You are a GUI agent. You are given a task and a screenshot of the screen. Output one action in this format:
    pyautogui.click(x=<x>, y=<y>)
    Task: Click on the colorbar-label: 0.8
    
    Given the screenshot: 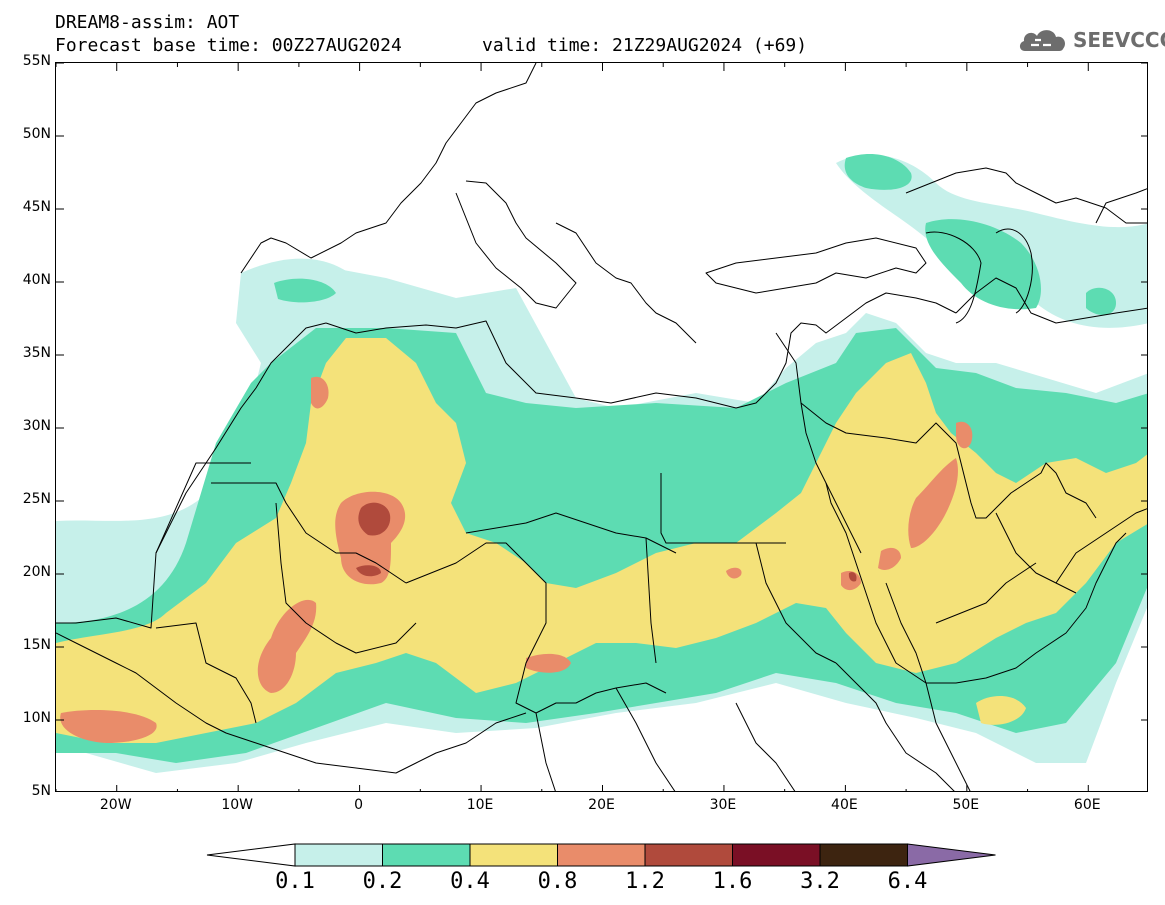 What is the action you would take?
    pyautogui.click(x=557, y=881)
    